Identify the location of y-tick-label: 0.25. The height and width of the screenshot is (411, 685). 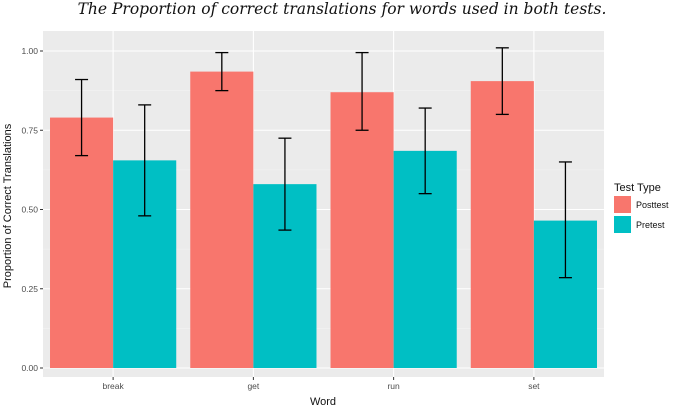
(29, 289).